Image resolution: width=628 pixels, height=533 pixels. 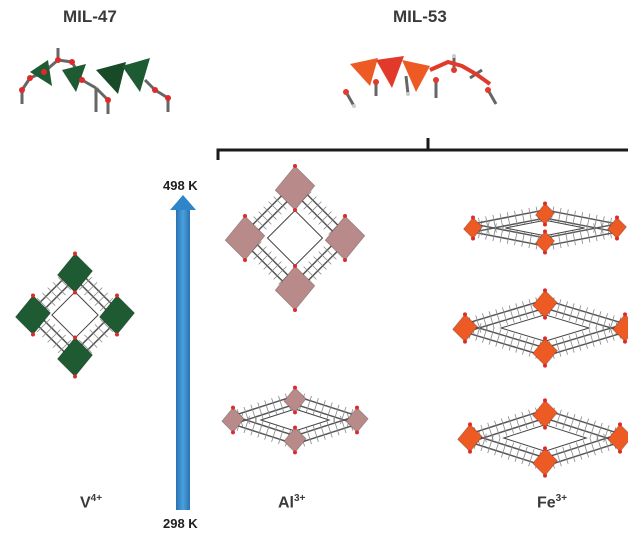 What do you see at coordinates (545, 228) in the screenshot?
I see `fe-framework-top` at bounding box center [545, 228].